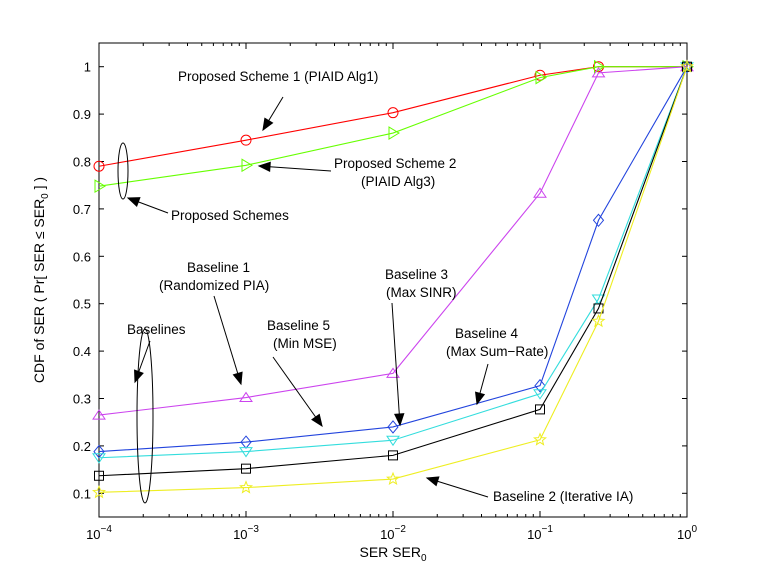 The height and width of the screenshot is (581, 763). Describe the element at coordinates (254, 529) in the screenshot. I see `x-tick-exp: −3` at that location.